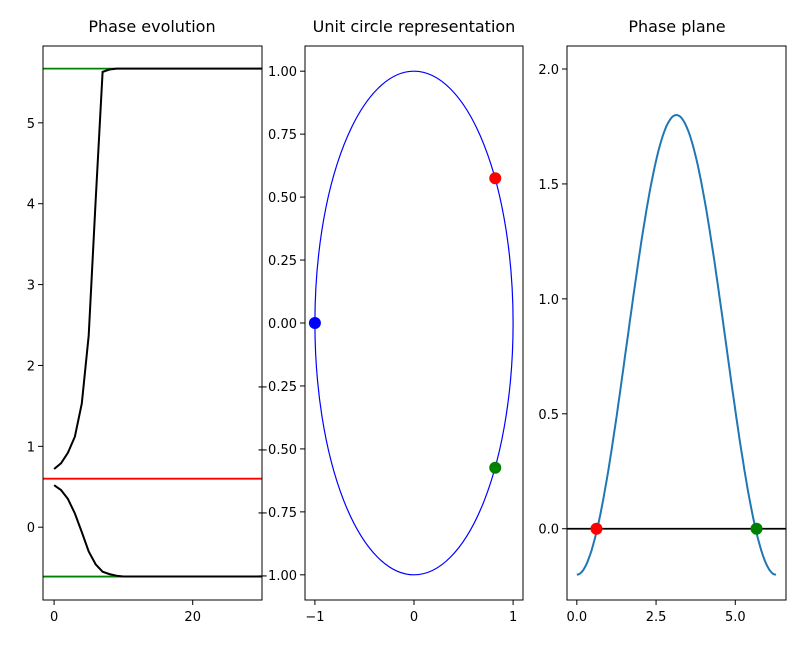 This screenshot has width=801, height=650. What do you see at coordinates (31, 366) in the screenshot?
I see `y-tick-label-2: 2` at bounding box center [31, 366].